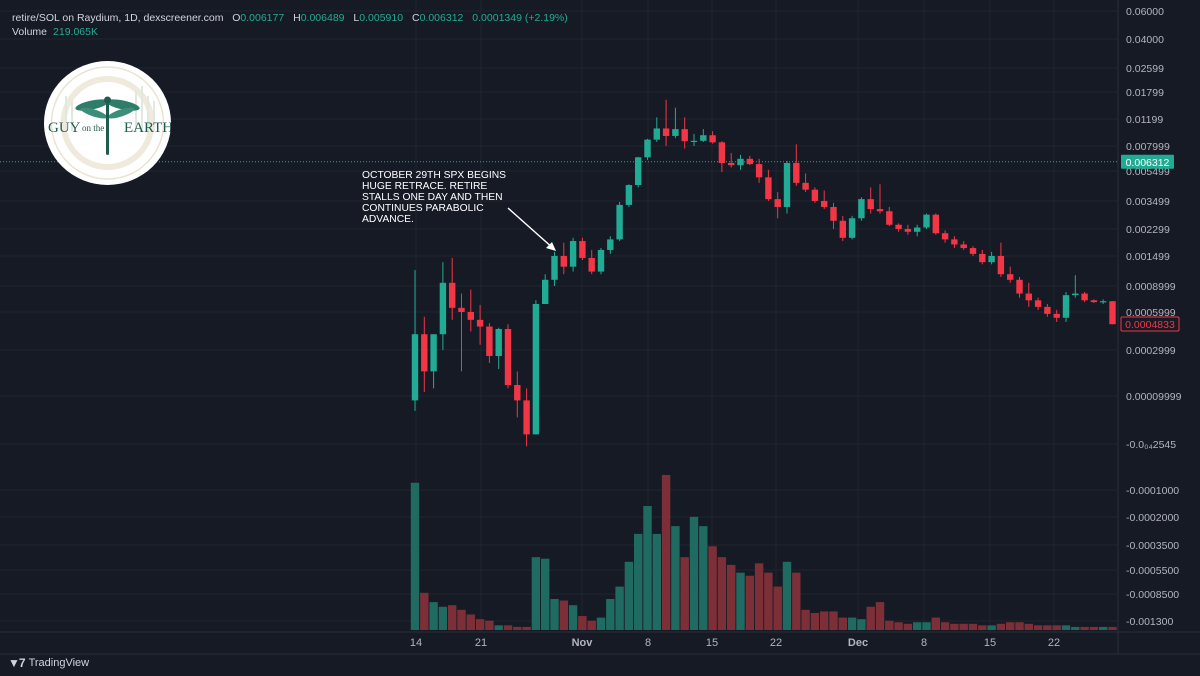  I want to click on high-label: H, so click(297, 18).